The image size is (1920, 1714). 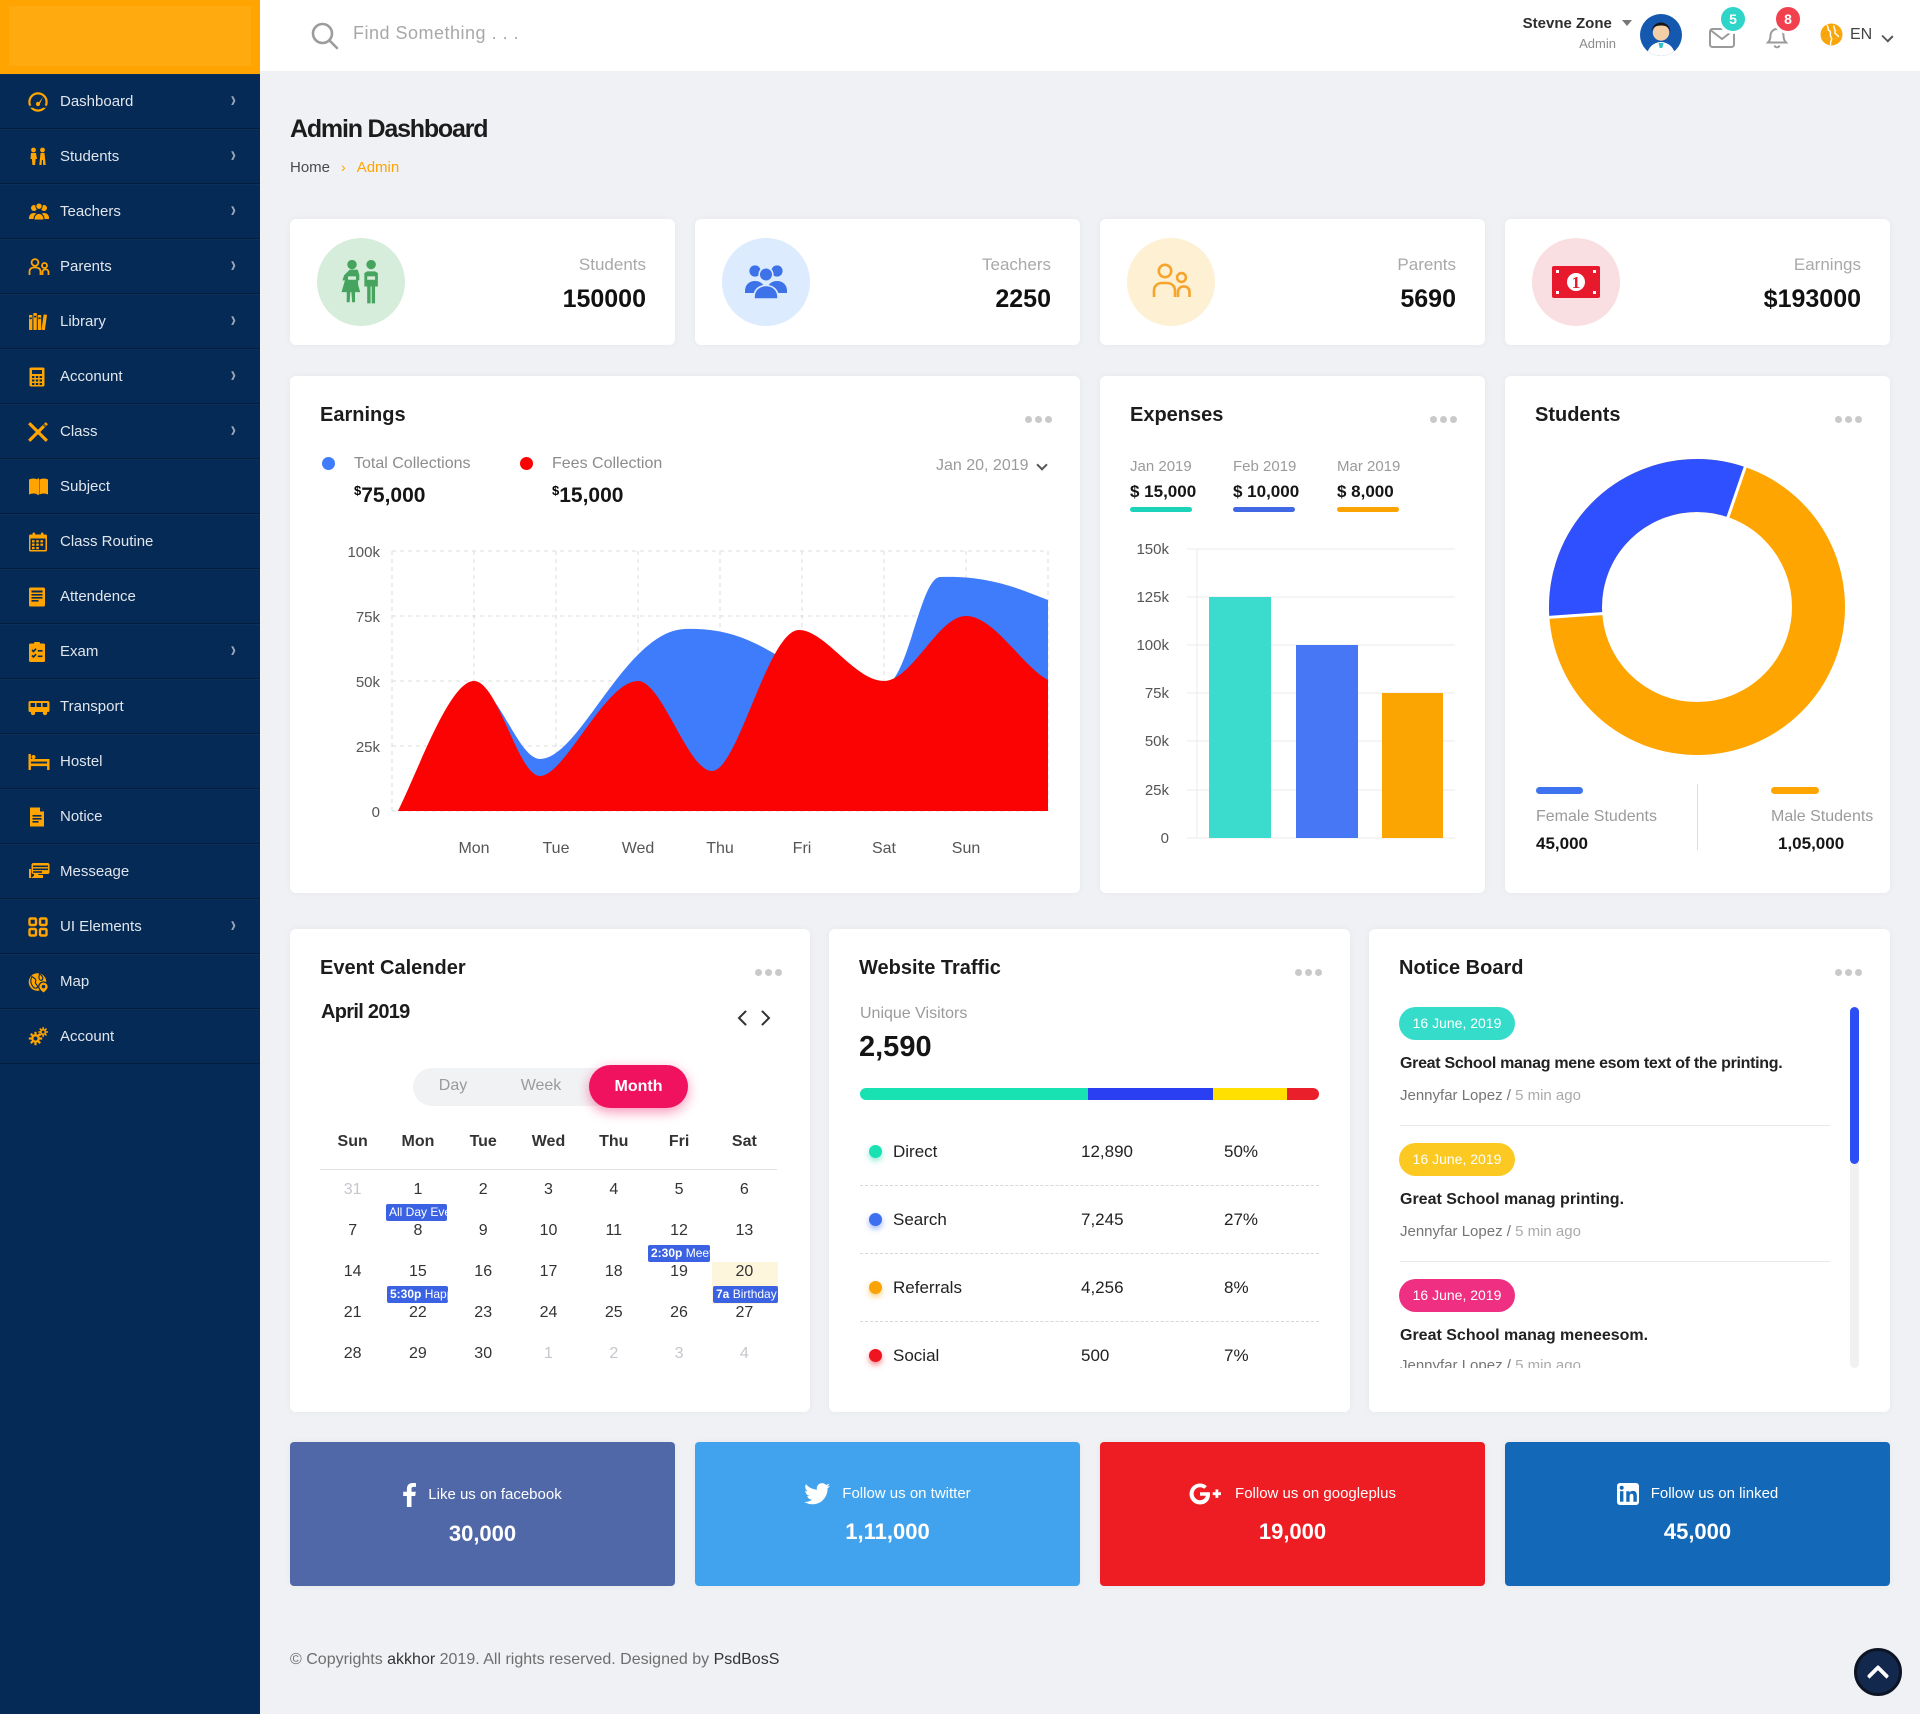 I want to click on svg-text: Tue, so click(x=556, y=848).